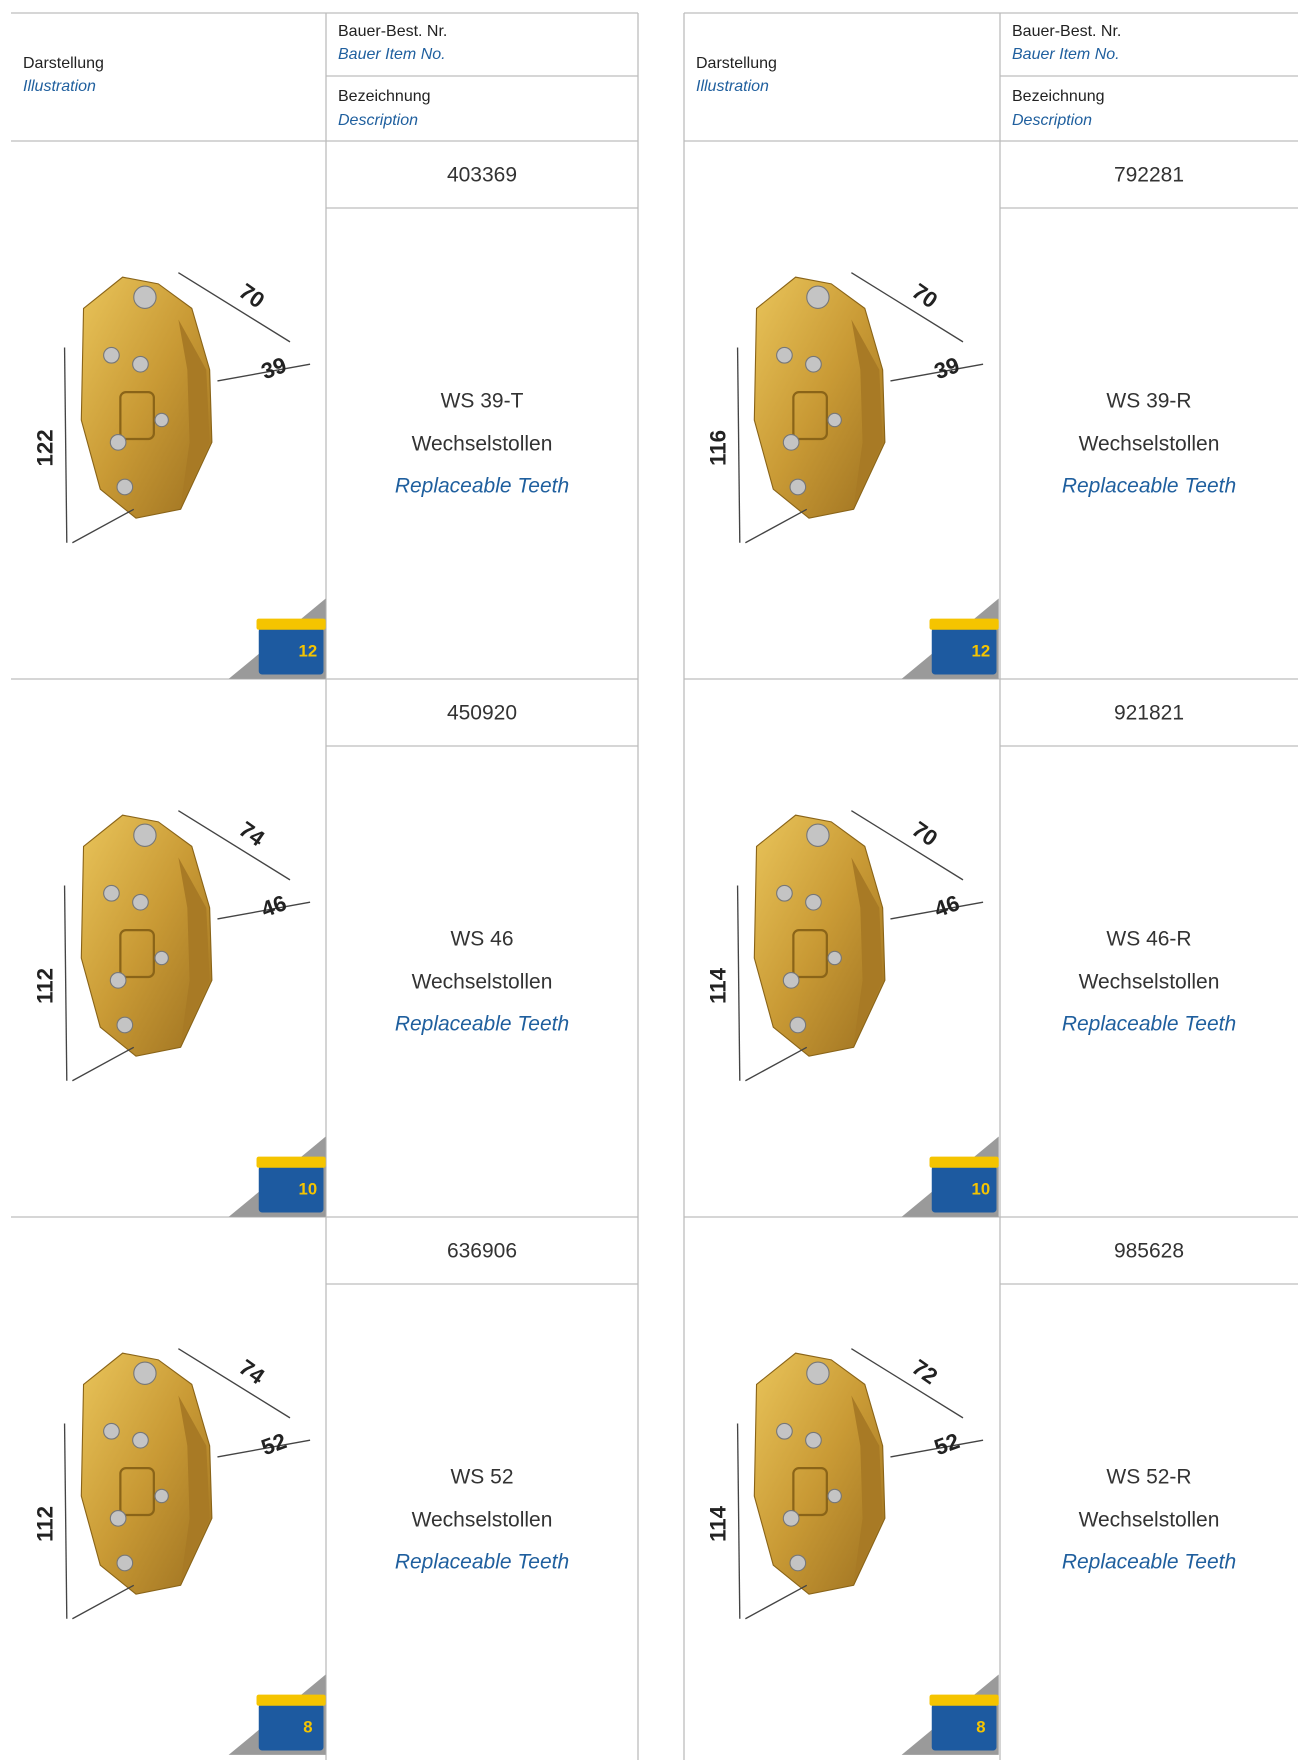 The image size is (1305, 1760). I want to click on pack-quantity: 8, so click(980, 1727).